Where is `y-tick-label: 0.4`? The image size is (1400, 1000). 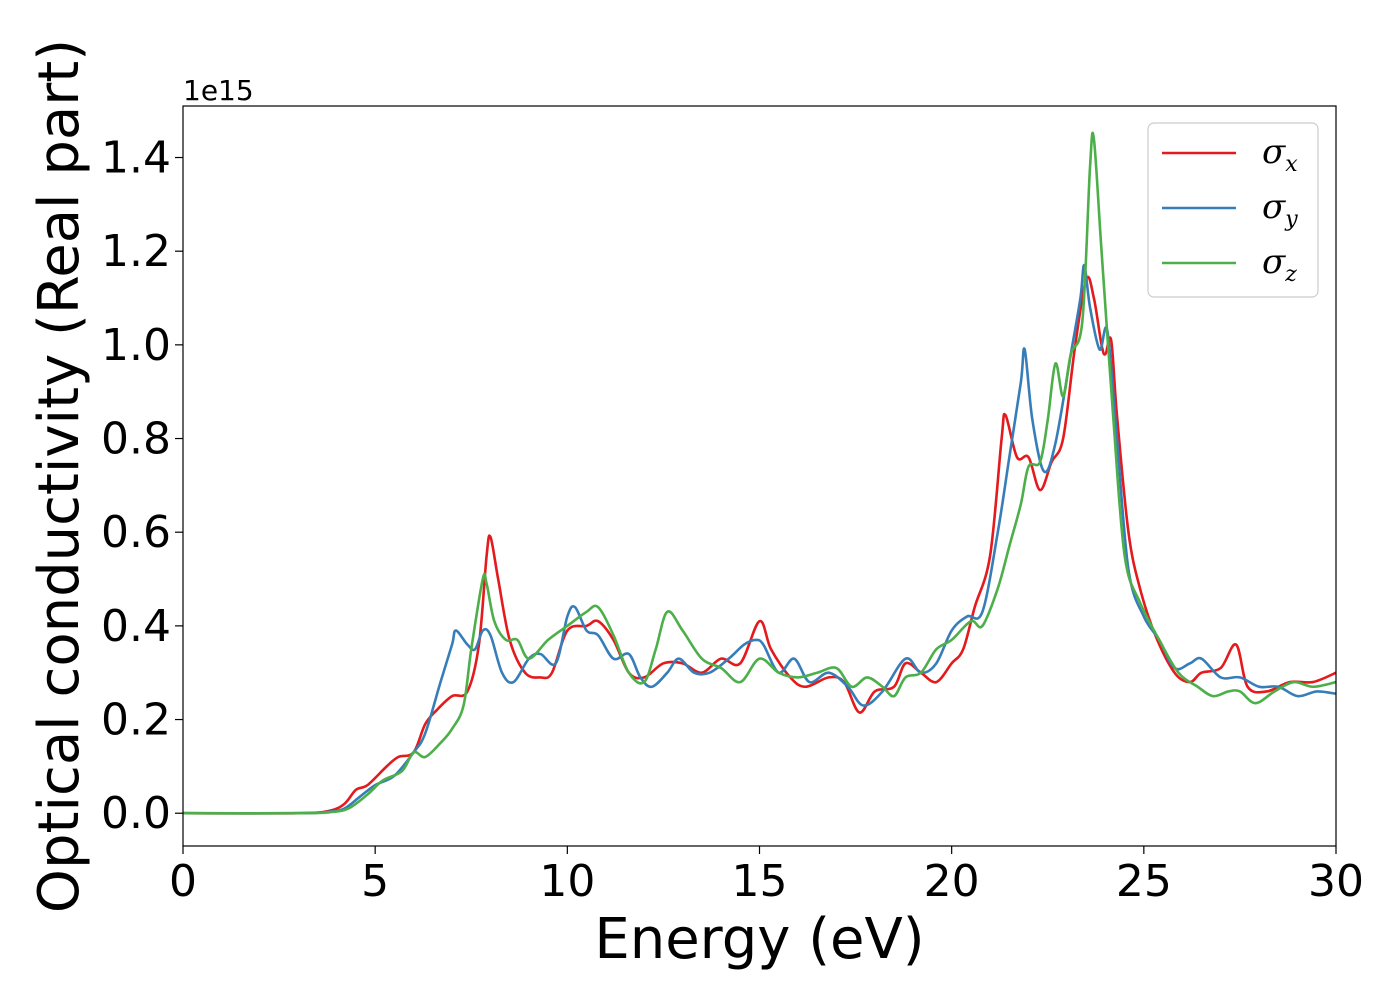
y-tick-label: 0.4 is located at coordinates (136, 626).